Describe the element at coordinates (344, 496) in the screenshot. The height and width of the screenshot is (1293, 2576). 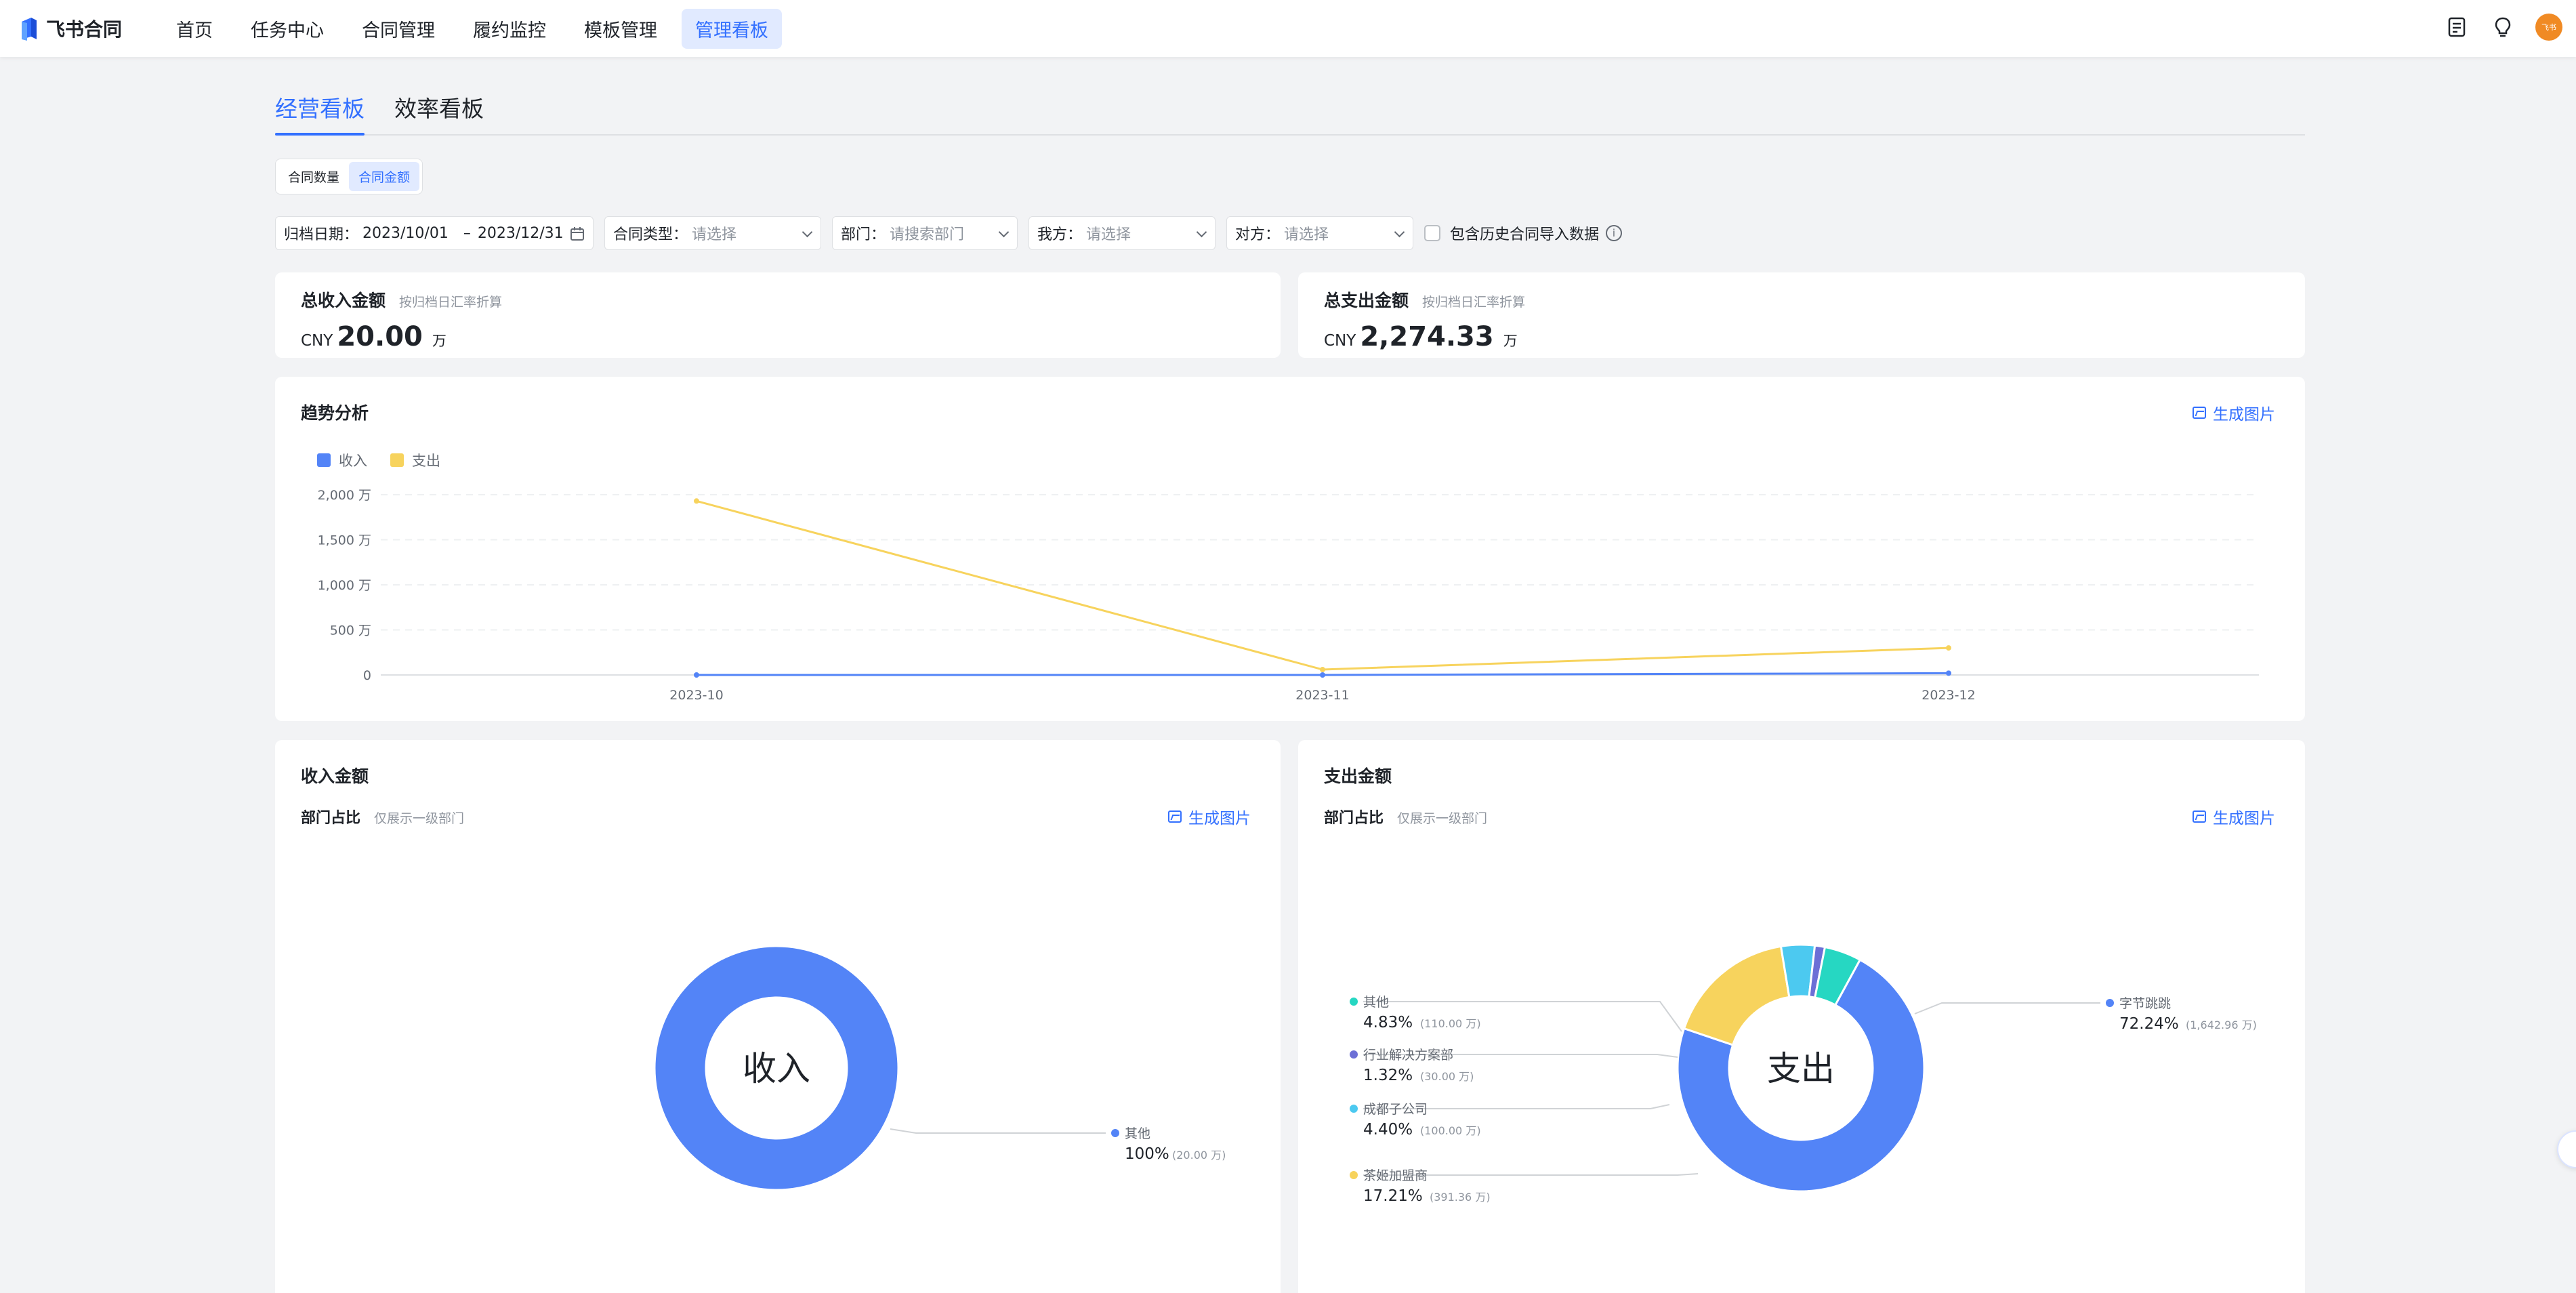
I see `y-tick-label: 2,000 万` at that location.